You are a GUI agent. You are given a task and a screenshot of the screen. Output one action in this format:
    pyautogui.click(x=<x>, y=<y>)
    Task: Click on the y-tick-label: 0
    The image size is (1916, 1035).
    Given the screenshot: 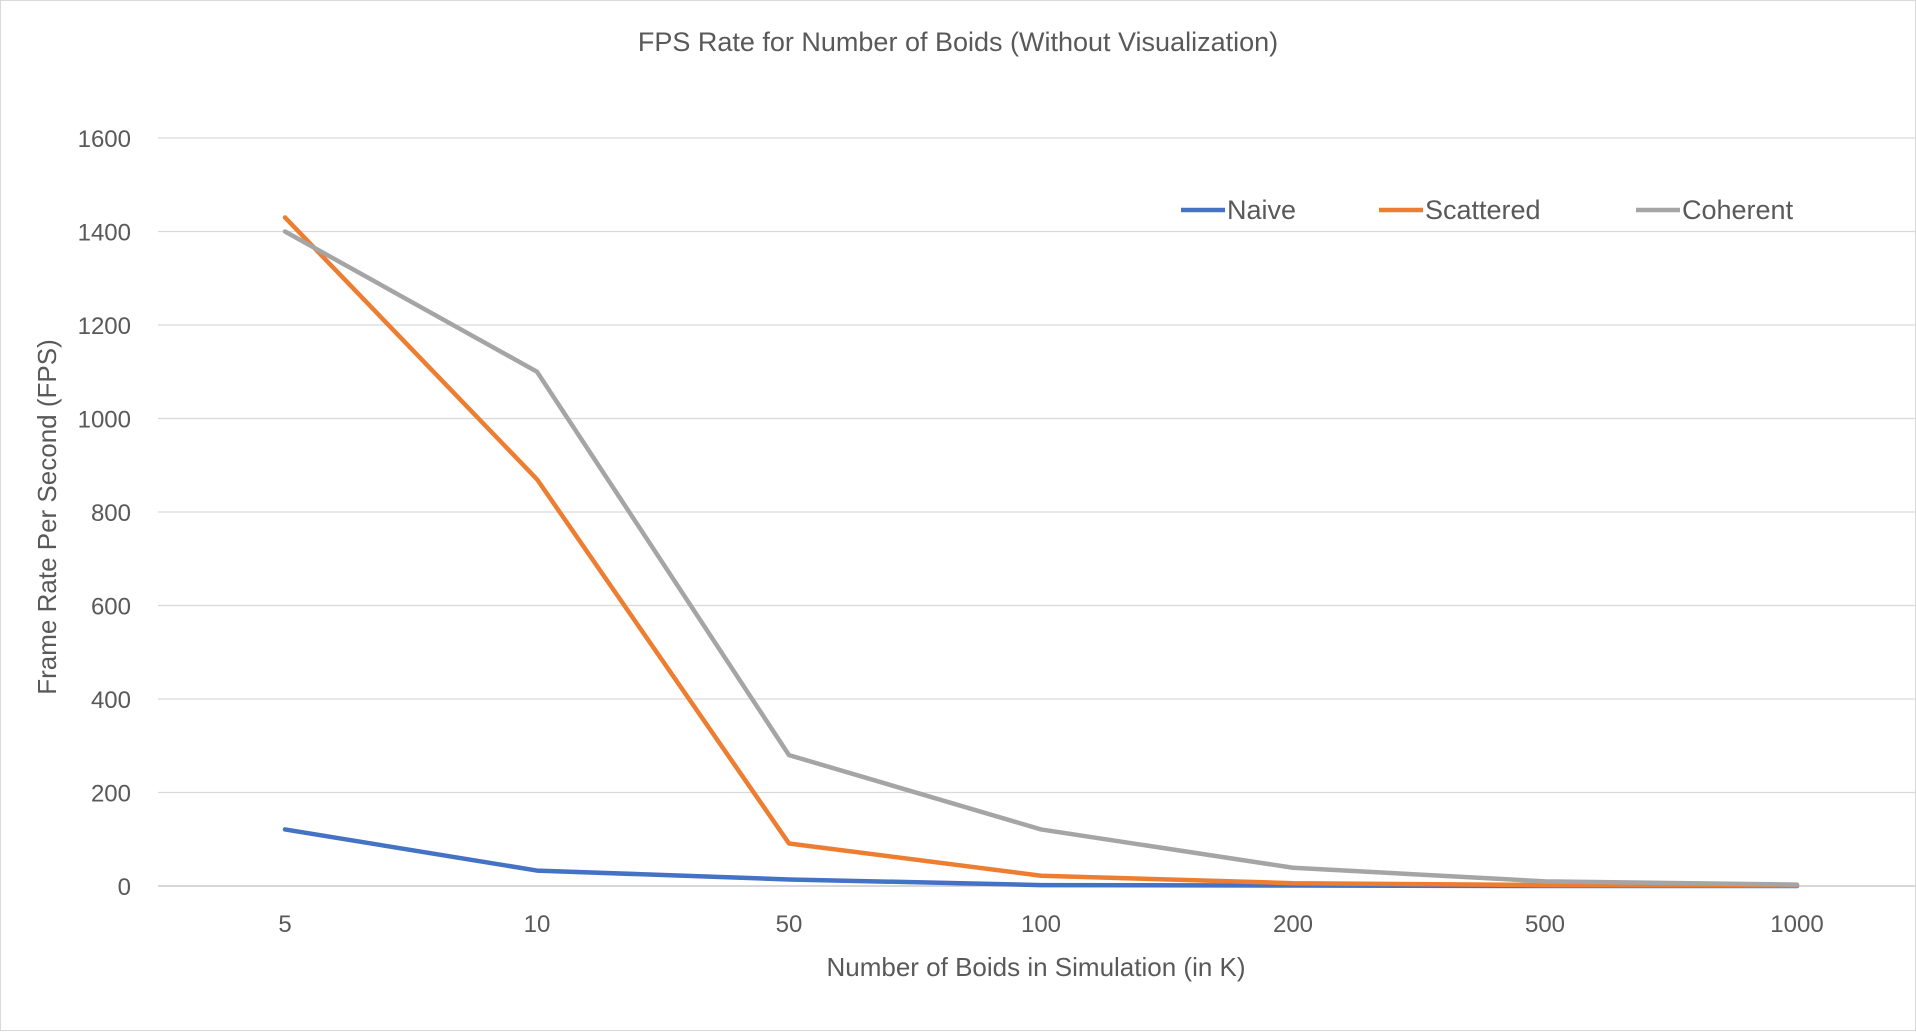 What is the action you would take?
    pyautogui.click(x=124, y=887)
    